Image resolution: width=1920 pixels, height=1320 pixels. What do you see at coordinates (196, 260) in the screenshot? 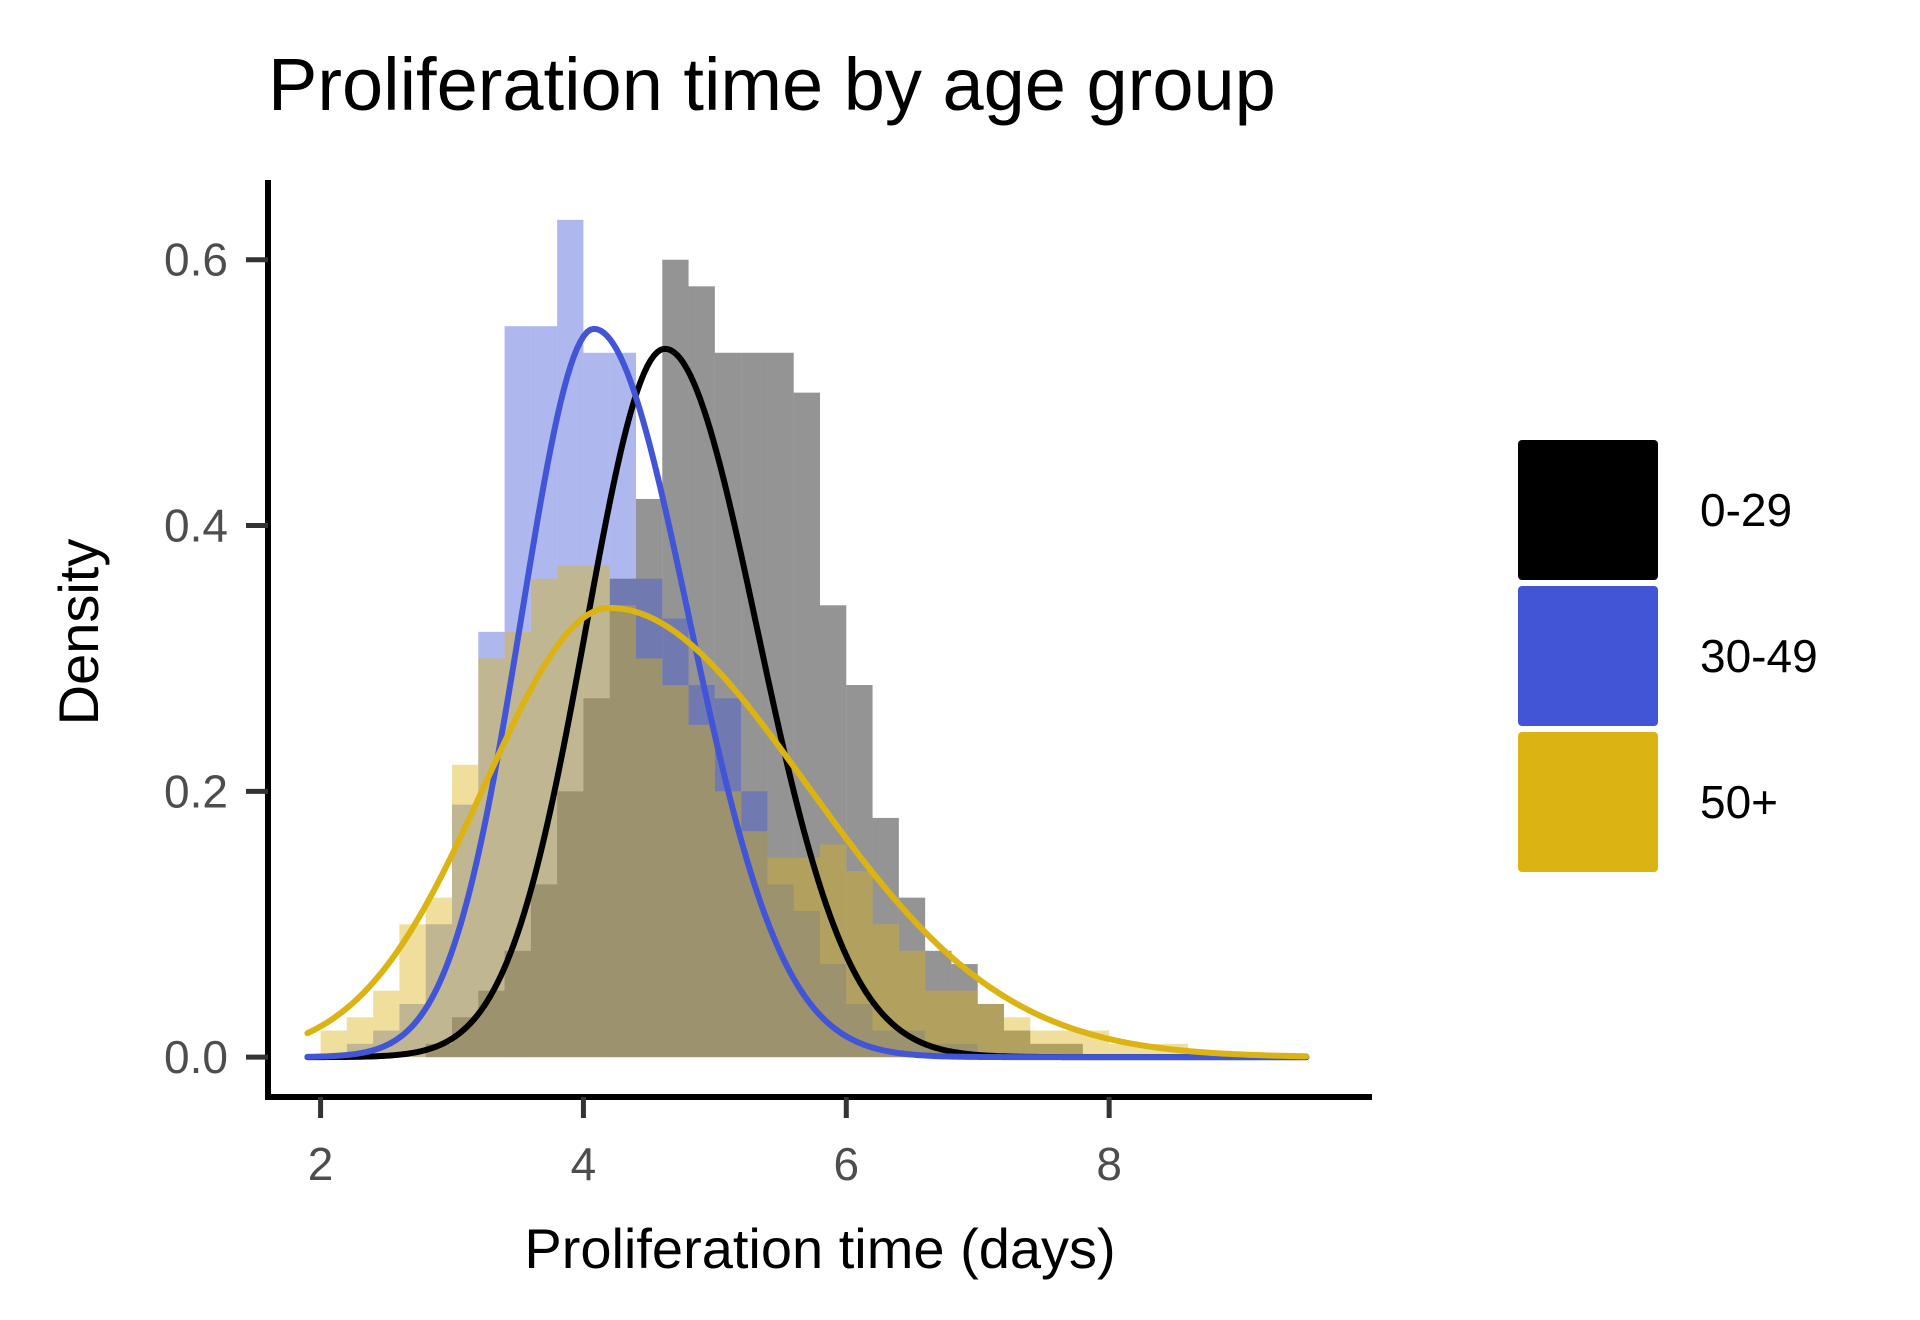
I see `y-tick-label: 0.6` at bounding box center [196, 260].